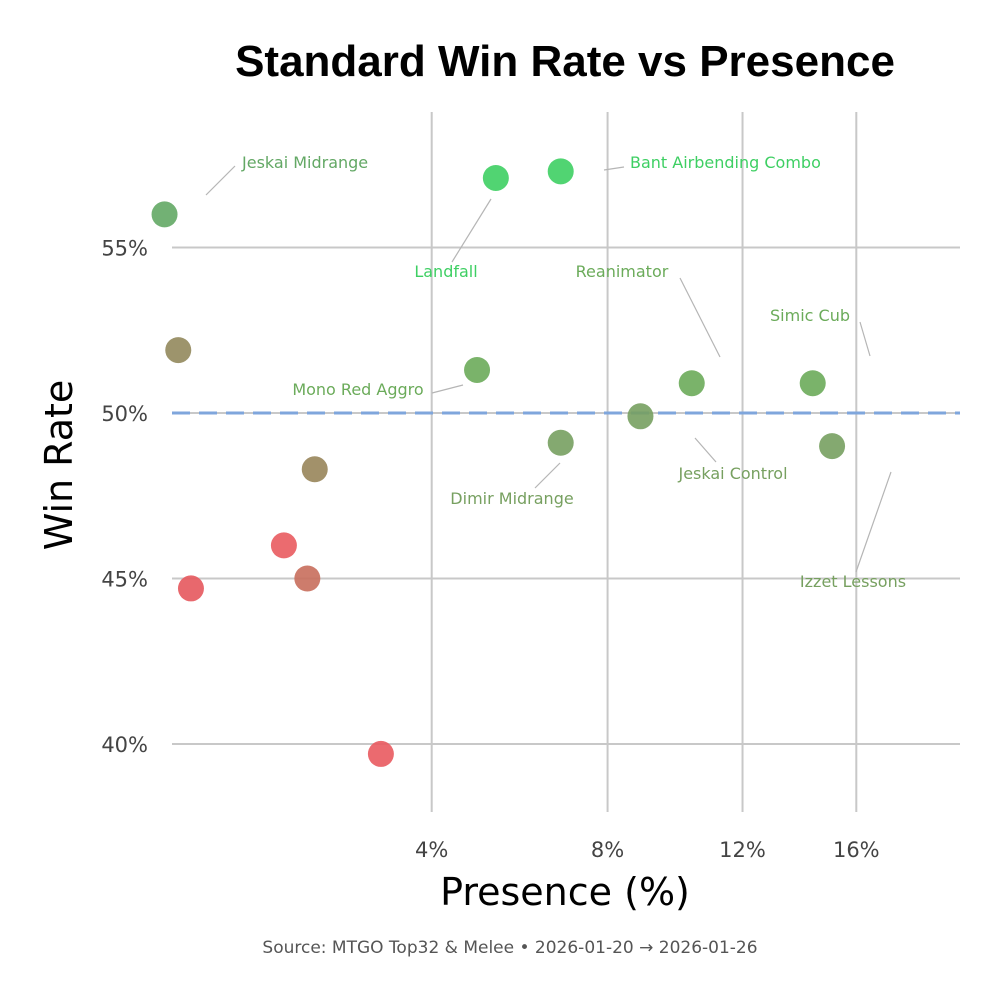 The width and height of the screenshot is (1000, 1000). I want to click on y-axis-title: Win Rate, so click(59, 465).